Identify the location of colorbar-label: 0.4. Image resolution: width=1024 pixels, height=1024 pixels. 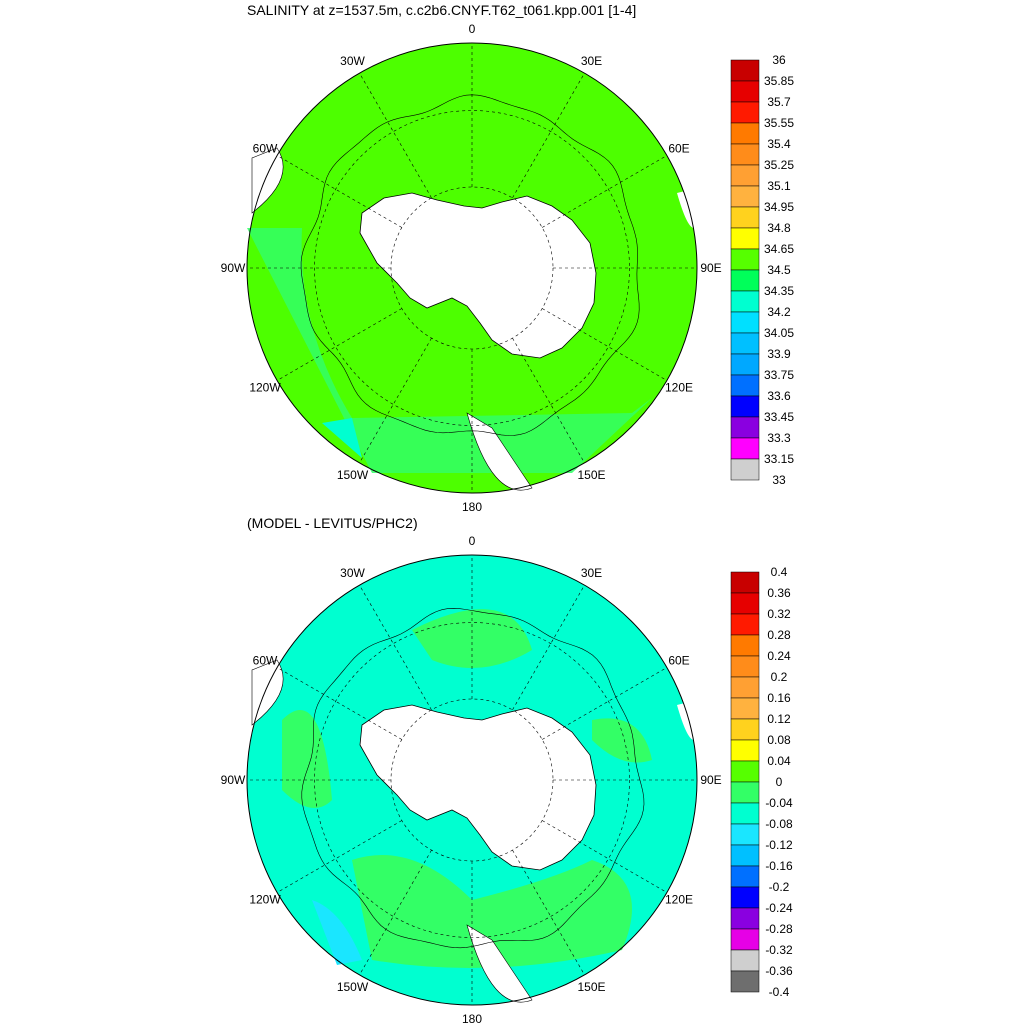
(779, 572).